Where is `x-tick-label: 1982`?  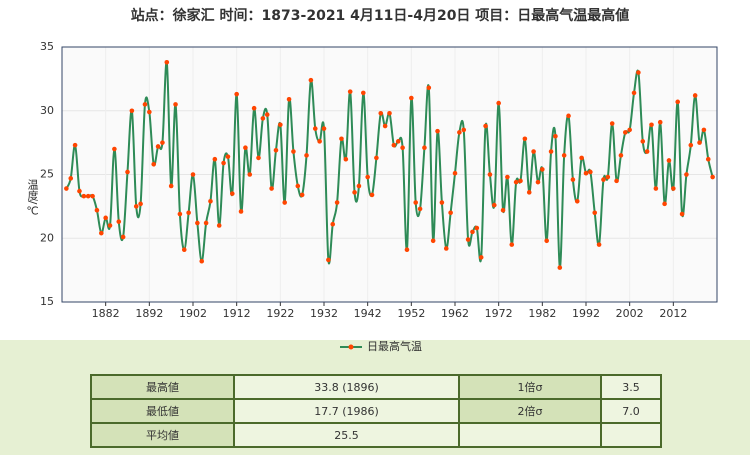
x-tick-label: 1982 is located at coordinates (542, 313).